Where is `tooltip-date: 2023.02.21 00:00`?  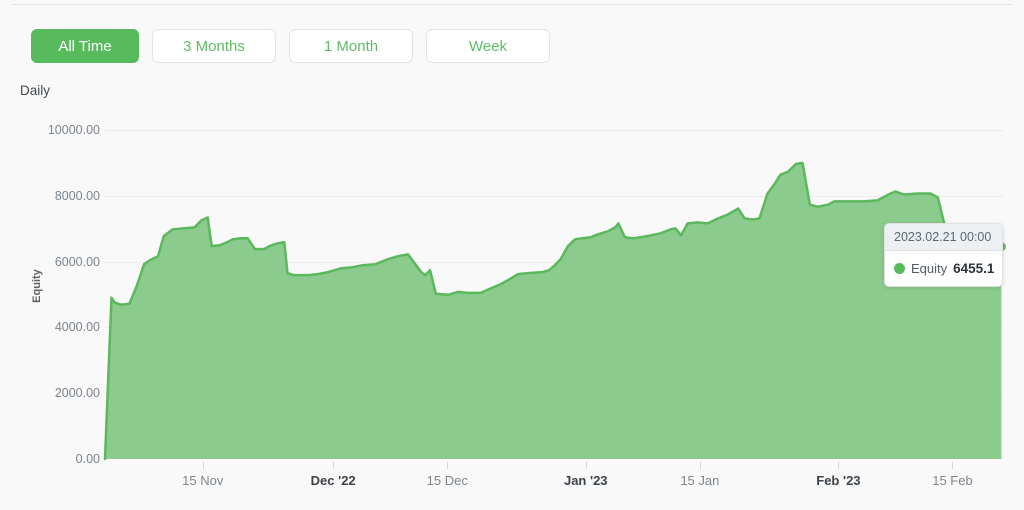
tooltip-date: 2023.02.21 00:00 is located at coordinates (943, 237).